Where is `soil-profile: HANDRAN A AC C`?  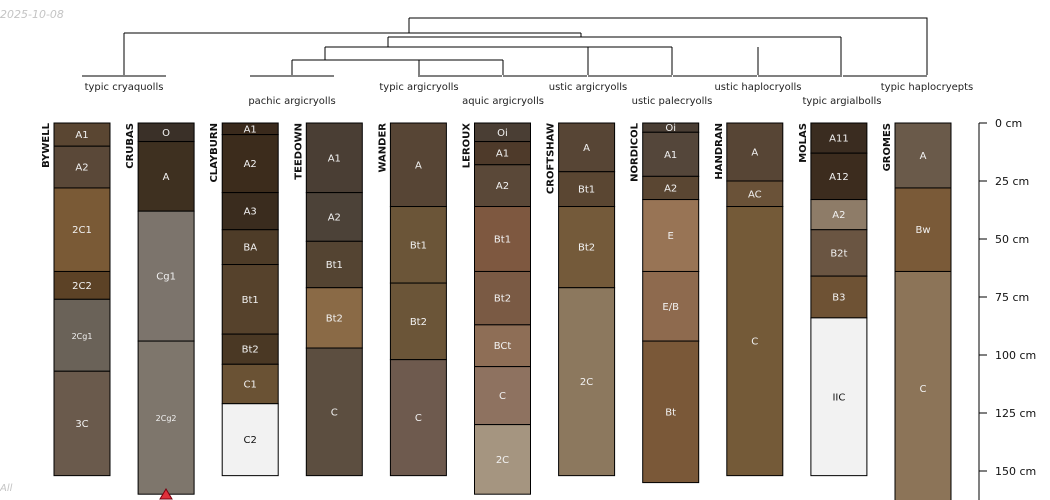 soil-profile: HANDRAN A AC C is located at coordinates (749, 299).